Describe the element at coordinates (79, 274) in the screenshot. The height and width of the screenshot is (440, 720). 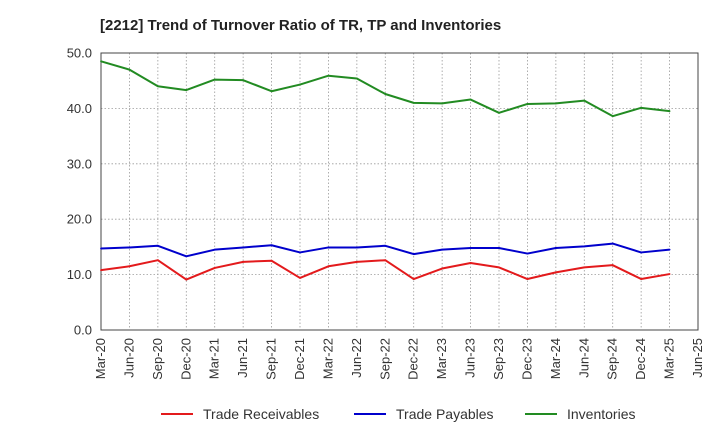
I see `y-tick-label: 10.0` at that location.